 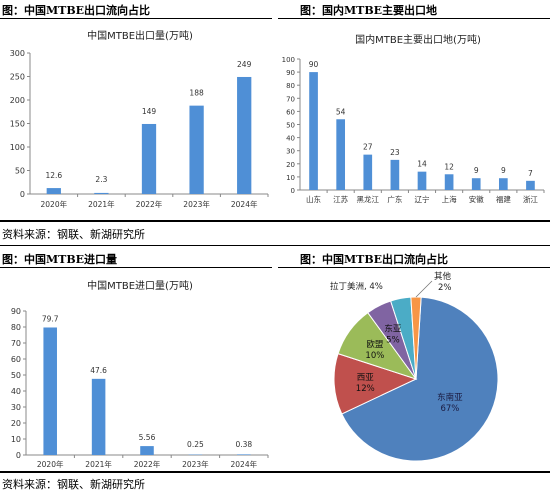 What do you see at coordinates (530, 173) in the screenshot?
I see `data-label: 7` at bounding box center [530, 173].